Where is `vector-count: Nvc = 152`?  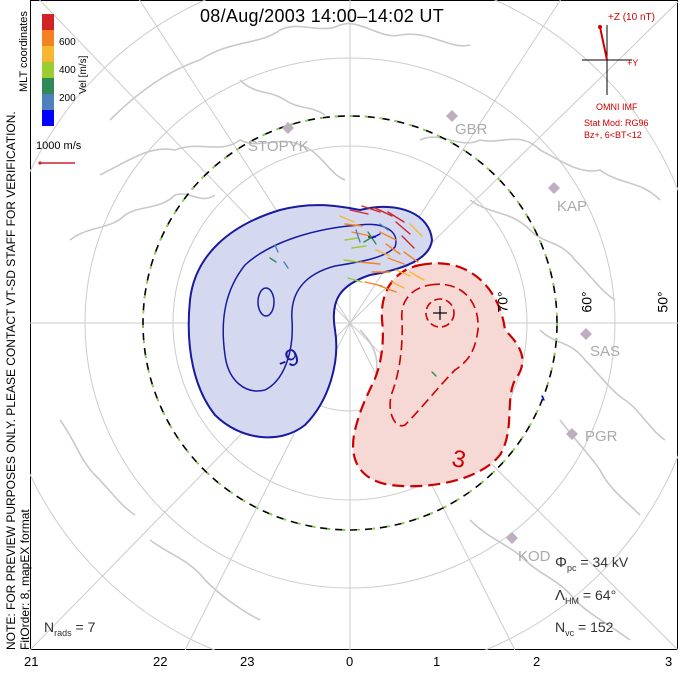
vector-count: Nvc = 152 is located at coordinates (584, 628).